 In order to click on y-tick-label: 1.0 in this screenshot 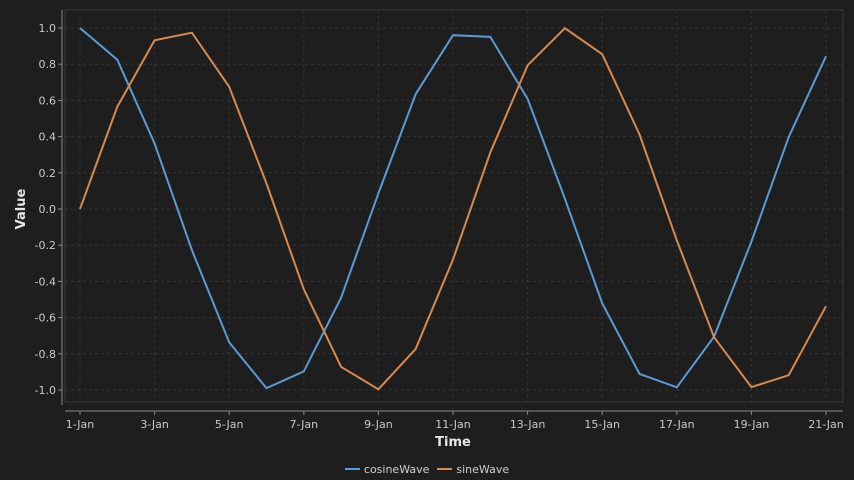, I will do `click(48, 28)`.